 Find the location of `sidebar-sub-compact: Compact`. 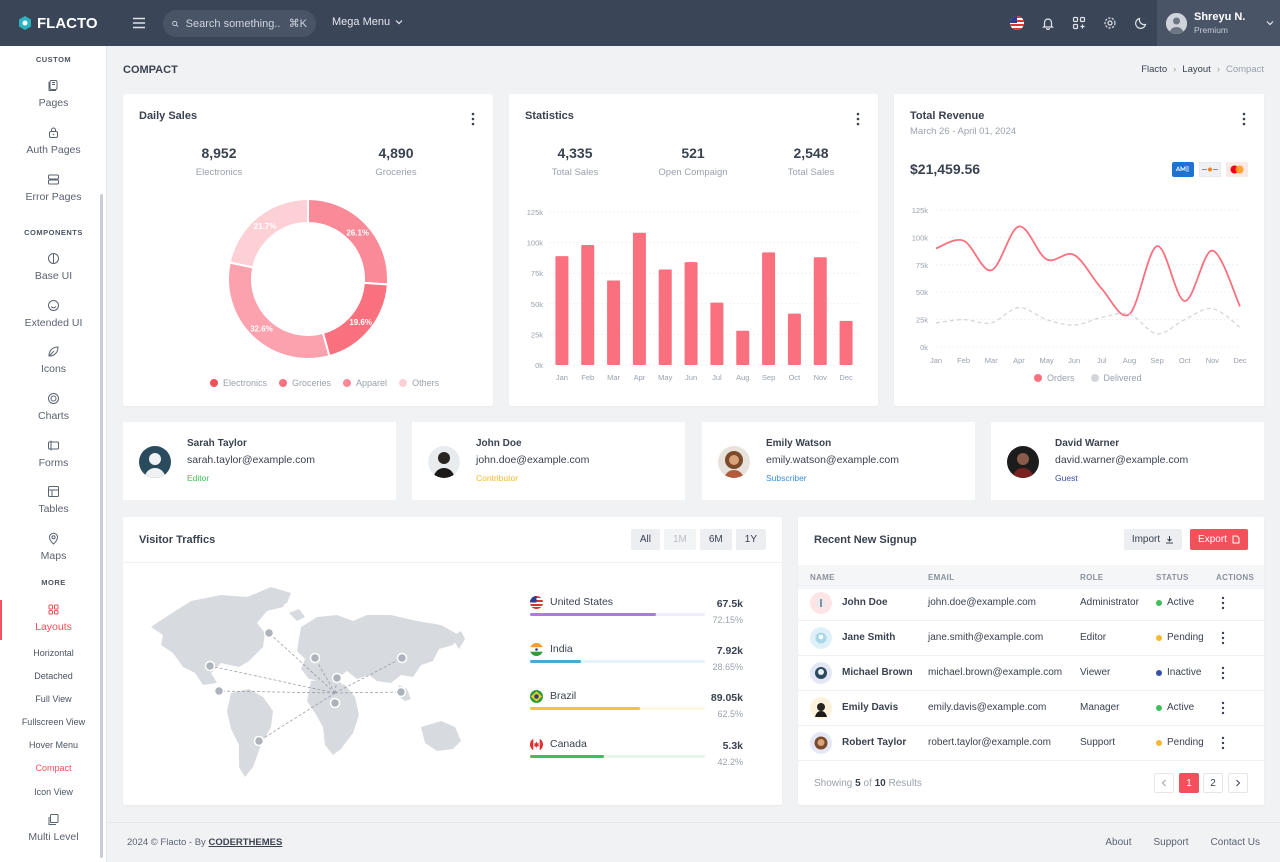

sidebar-sub-compact: Compact is located at coordinates (53, 768).